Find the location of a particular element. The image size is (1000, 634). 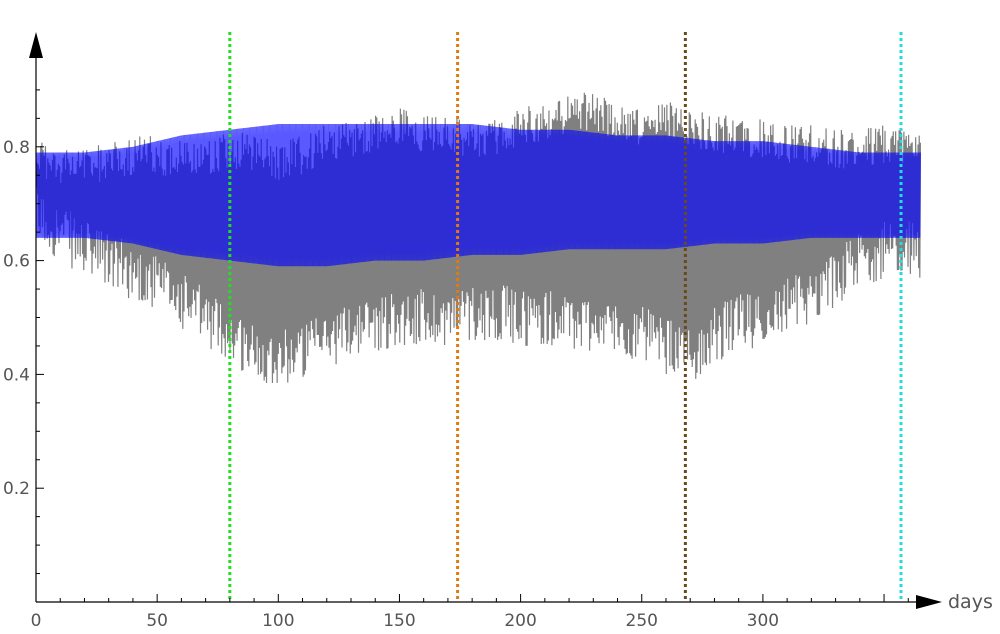

x-tick-label: 300 is located at coordinates (763, 621).